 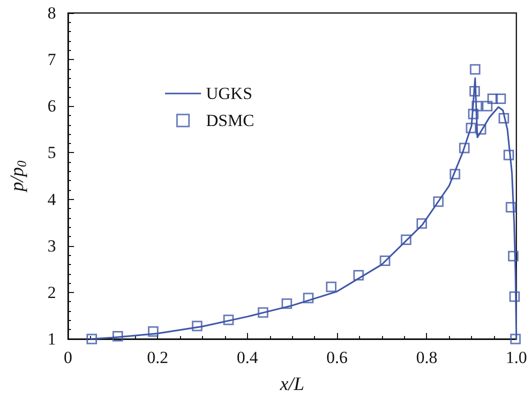 I want to click on legend-label: DSMC, so click(x=230, y=120).